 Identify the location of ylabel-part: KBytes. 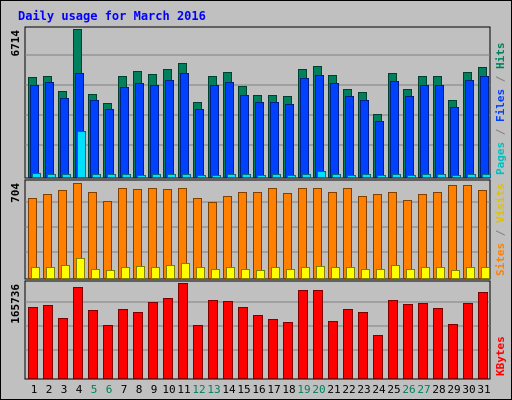
(500, 356).